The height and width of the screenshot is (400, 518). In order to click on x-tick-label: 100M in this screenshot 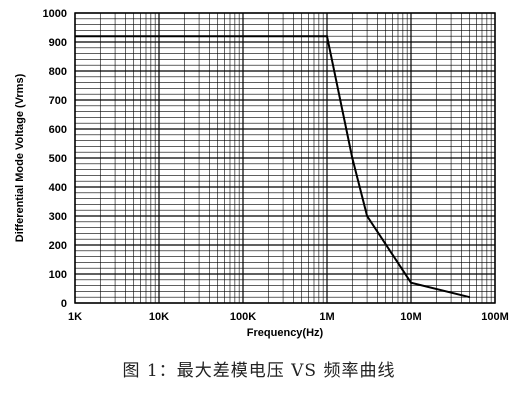, I will do `click(495, 317)`.